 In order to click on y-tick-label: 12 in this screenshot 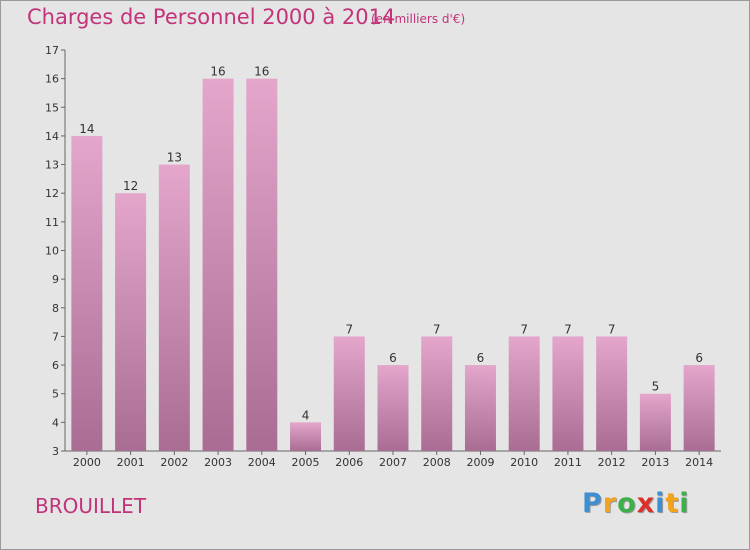, I will do `click(52, 193)`.